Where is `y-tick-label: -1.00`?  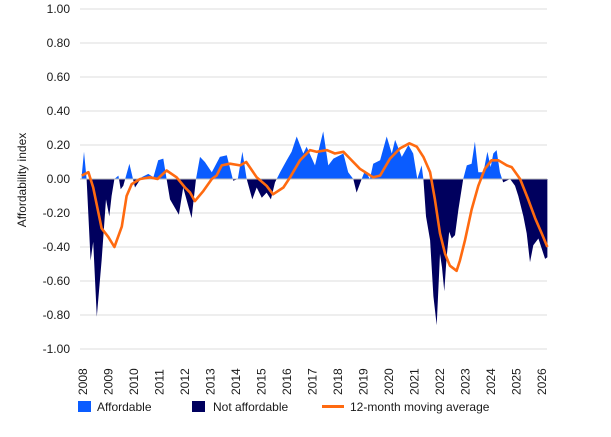 y-tick-label: -1.00 is located at coordinates (57, 349).